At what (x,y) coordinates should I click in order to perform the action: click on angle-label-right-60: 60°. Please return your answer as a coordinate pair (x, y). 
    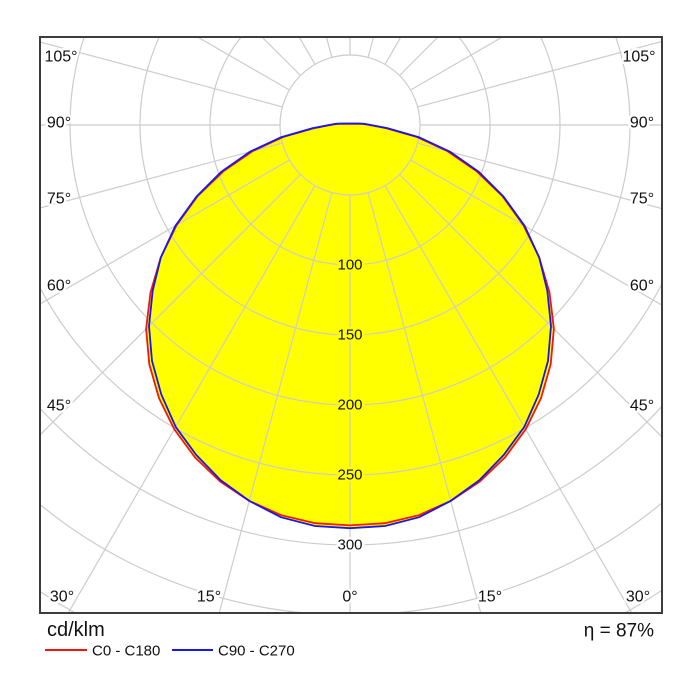
    Looking at the image, I should click on (642, 286).